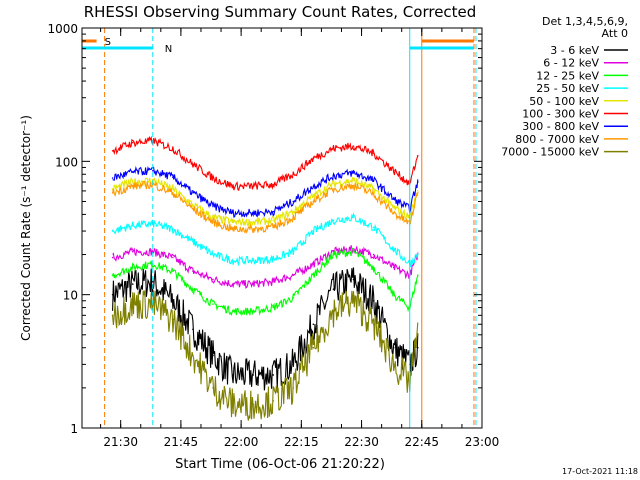  Describe the element at coordinates (108, 42) in the screenshot. I see `flag-label-S: S` at that location.